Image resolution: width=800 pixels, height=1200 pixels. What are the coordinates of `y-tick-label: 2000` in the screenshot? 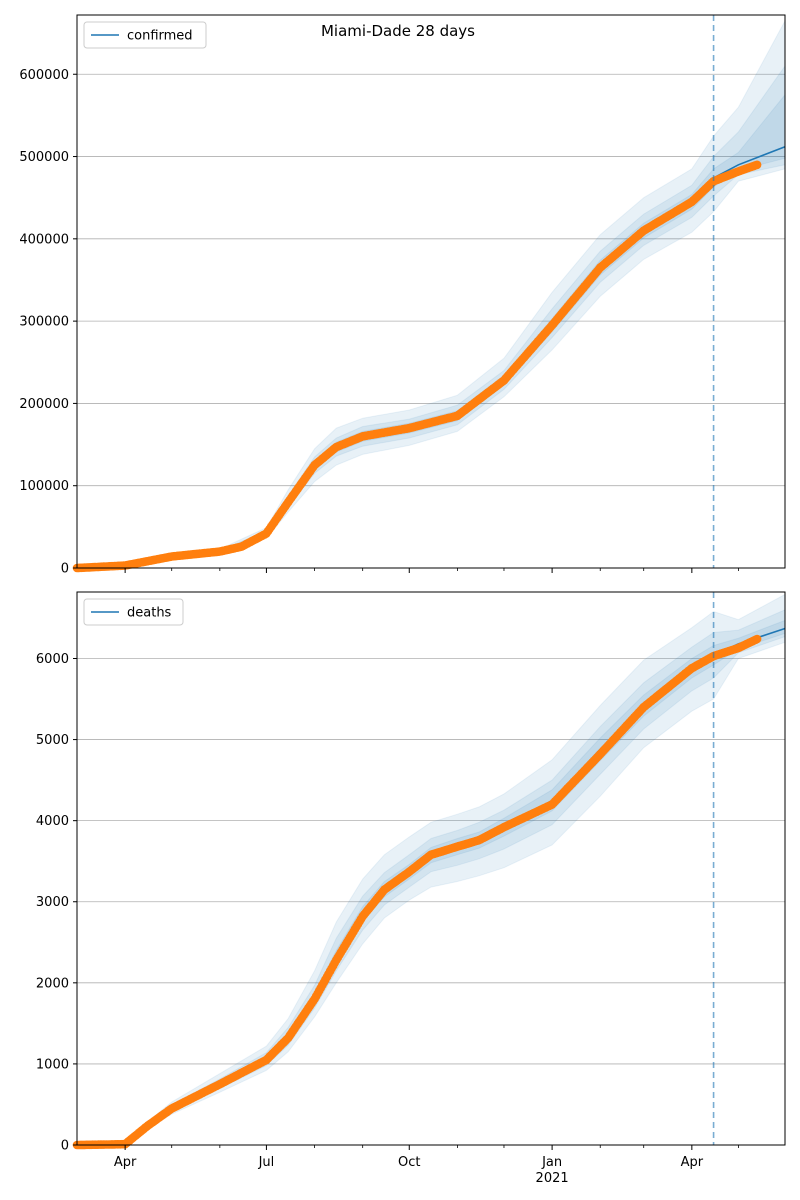 It's located at (52, 983).